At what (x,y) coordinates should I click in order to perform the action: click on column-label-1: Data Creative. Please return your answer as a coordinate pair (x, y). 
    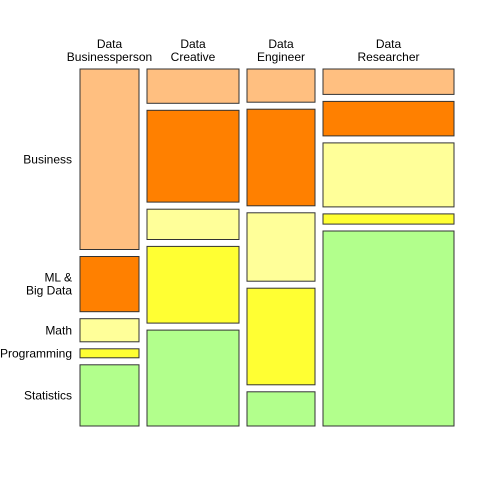
    Looking at the image, I should click on (193, 50).